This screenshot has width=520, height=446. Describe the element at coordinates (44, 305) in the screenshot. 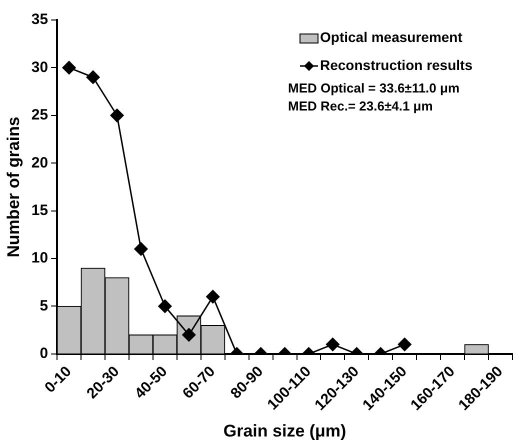

I see `y-tick-label: 5` at that location.